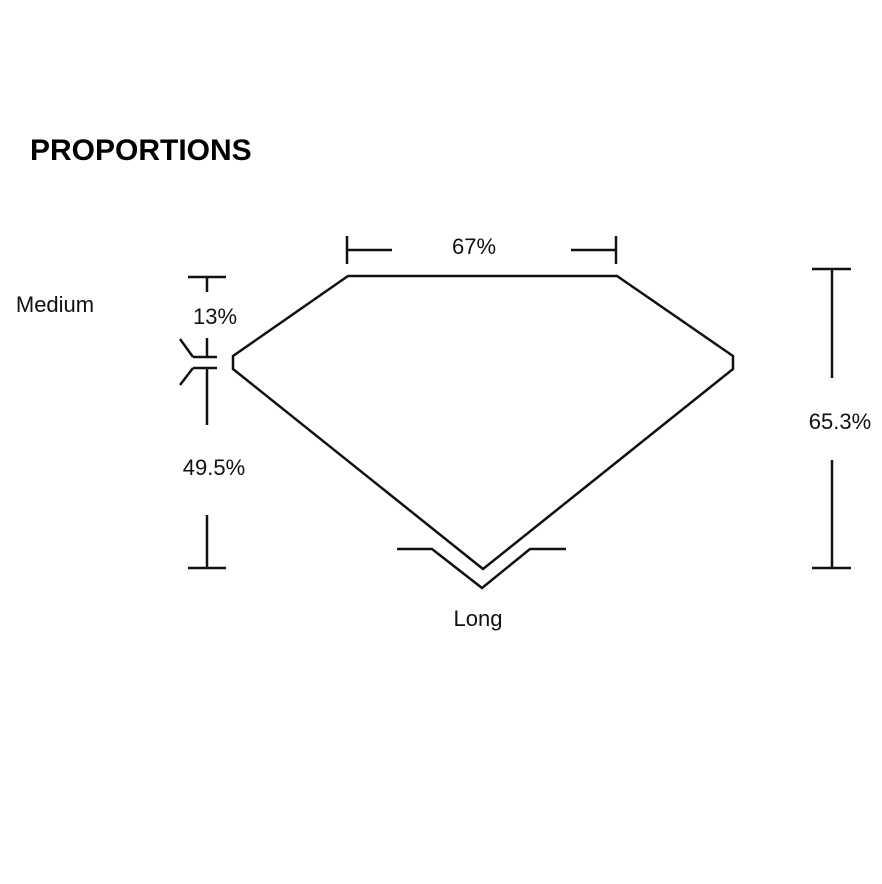 The image size is (882, 884). I want to click on culet-label: Long, so click(478, 618).